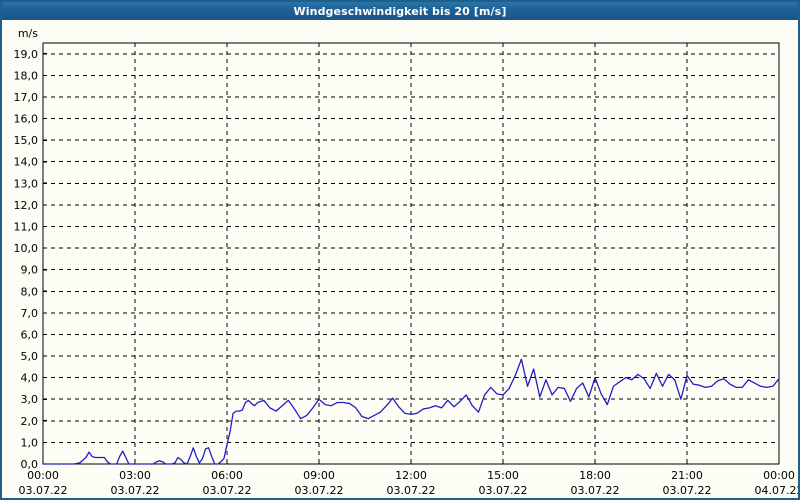  I want to click on x-axis-time-label: 15:00, so click(503, 475).